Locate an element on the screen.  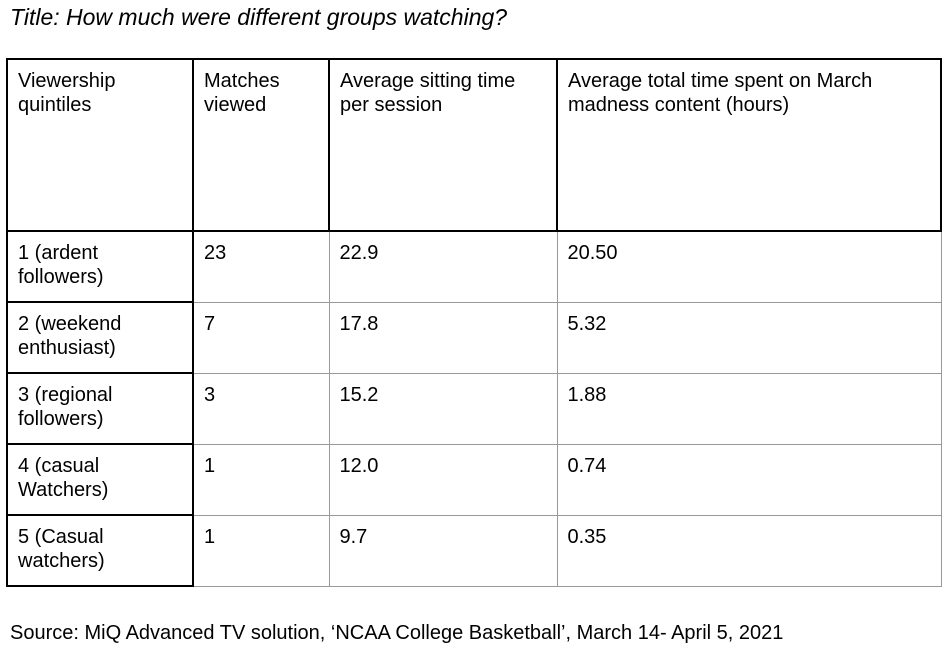
table-row: 3 (regional followers) 3 15.2 1.88 is located at coordinates (474, 408).